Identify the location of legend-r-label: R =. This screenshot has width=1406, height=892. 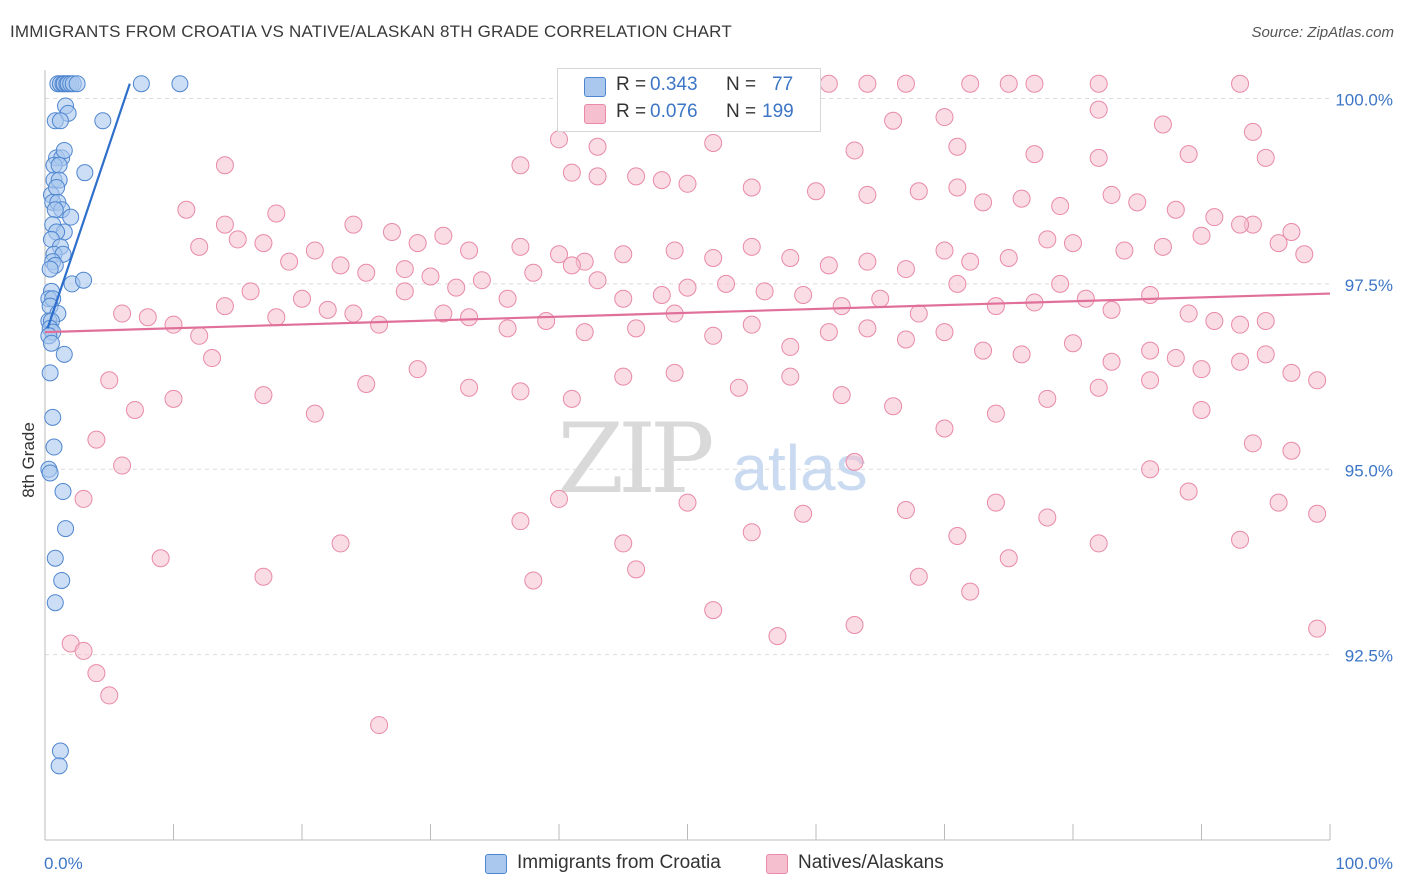
(631, 84).